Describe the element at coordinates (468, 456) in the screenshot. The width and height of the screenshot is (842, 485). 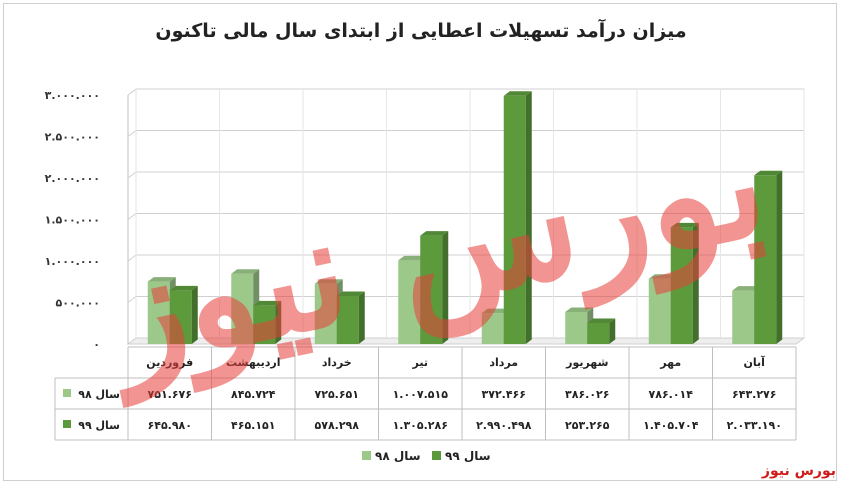
I see `legend-label-99: سال ۹۹` at that location.